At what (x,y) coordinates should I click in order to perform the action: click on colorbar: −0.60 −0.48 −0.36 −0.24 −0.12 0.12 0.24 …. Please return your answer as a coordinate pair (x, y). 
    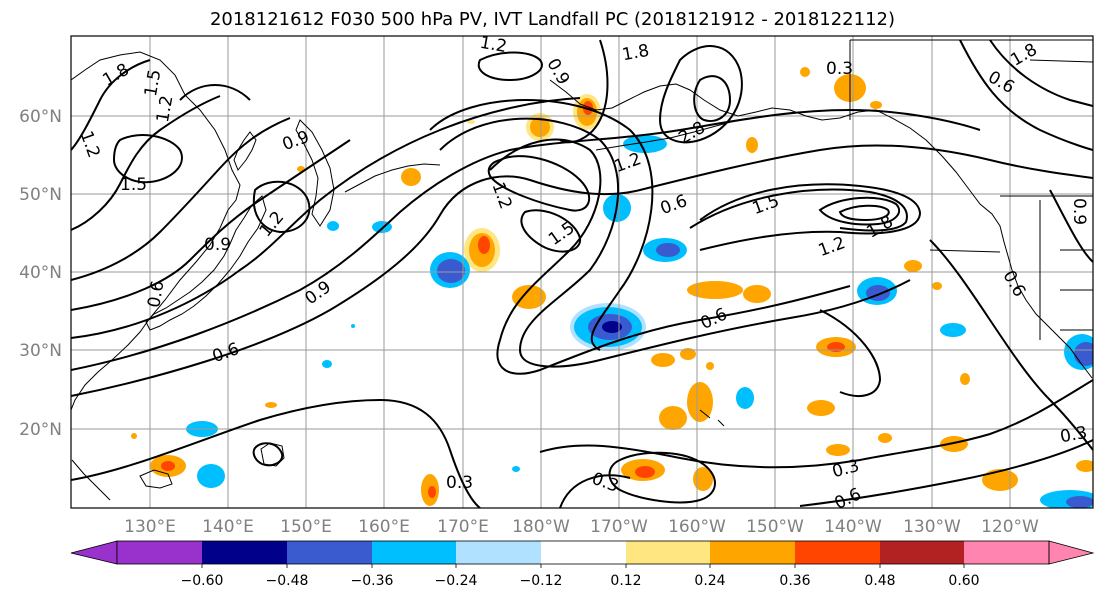
    Looking at the image, I should click on (582, 564).